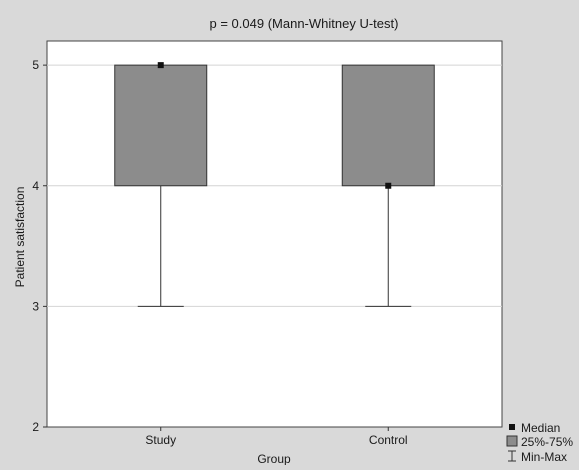 Image resolution: width=579 pixels, height=470 pixels. Describe the element at coordinates (544, 457) in the screenshot. I see `legend-label: Min-Max` at that location.